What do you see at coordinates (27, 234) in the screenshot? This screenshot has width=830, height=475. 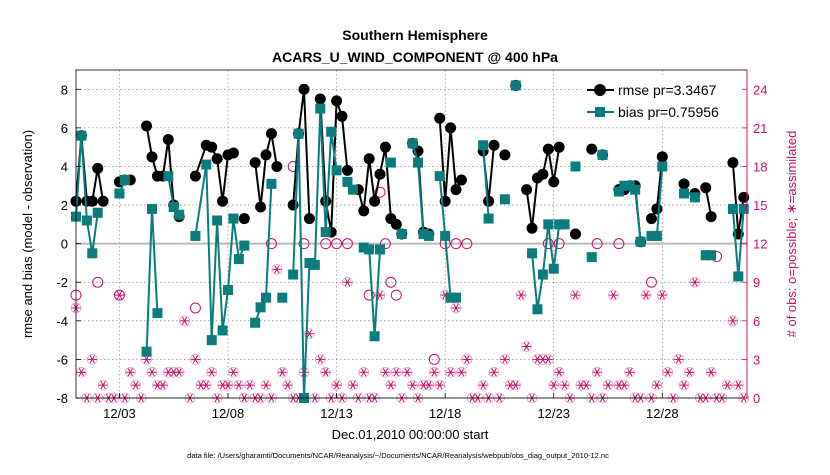 I see `y-axis-label-left: rmse and bias (model - observation)` at bounding box center [27, 234].